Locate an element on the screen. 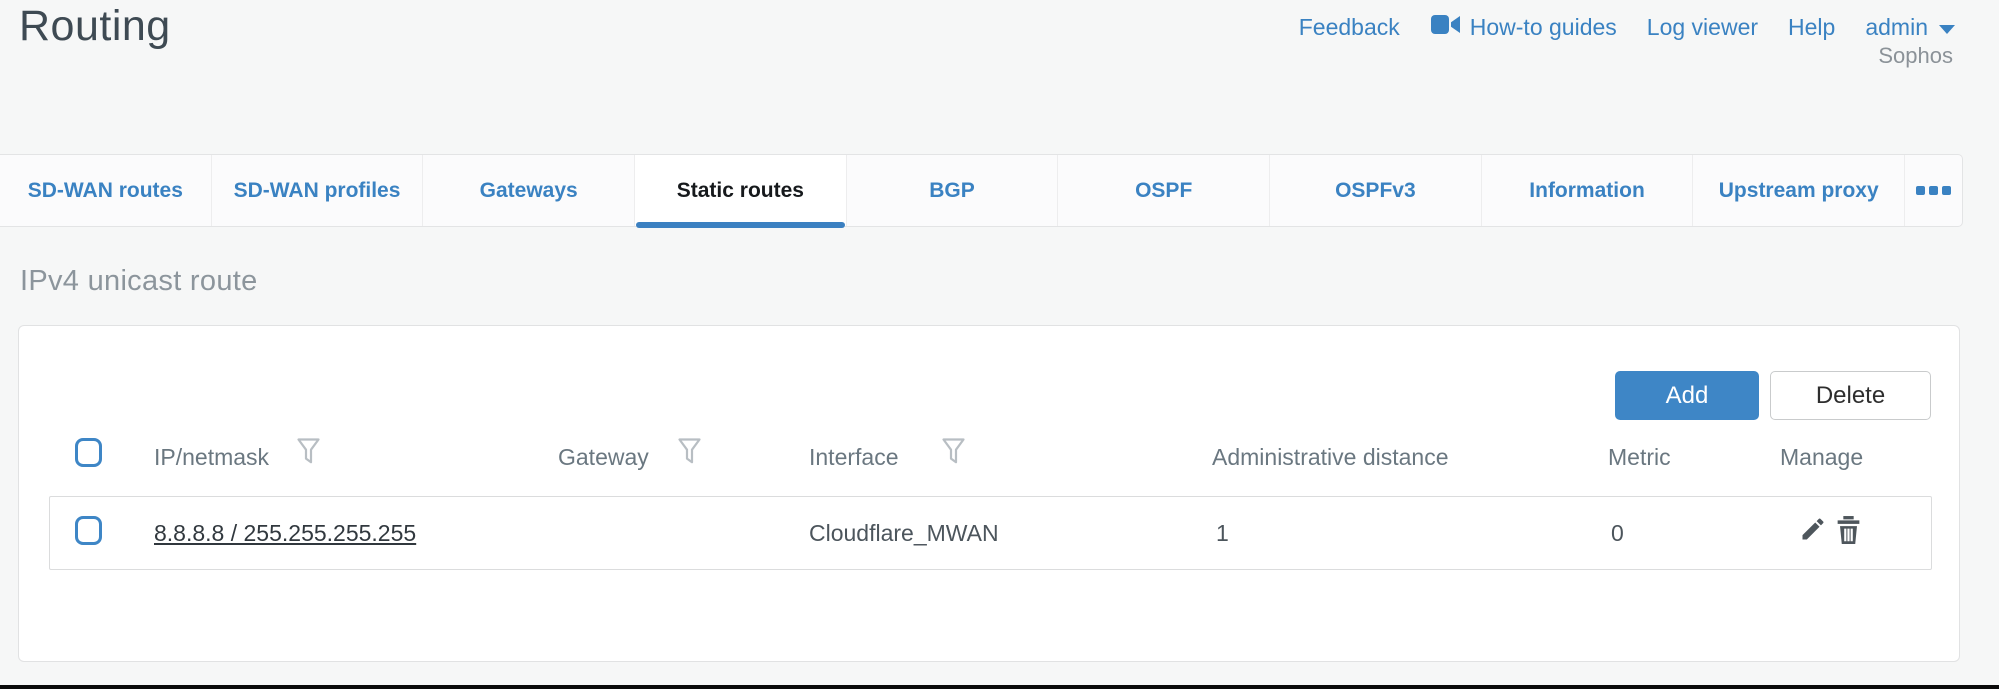 Image resolution: width=1999 pixels, height=689 pixels. column-header-admin-distance: Administrative distance is located at coordinates (1330, 457).